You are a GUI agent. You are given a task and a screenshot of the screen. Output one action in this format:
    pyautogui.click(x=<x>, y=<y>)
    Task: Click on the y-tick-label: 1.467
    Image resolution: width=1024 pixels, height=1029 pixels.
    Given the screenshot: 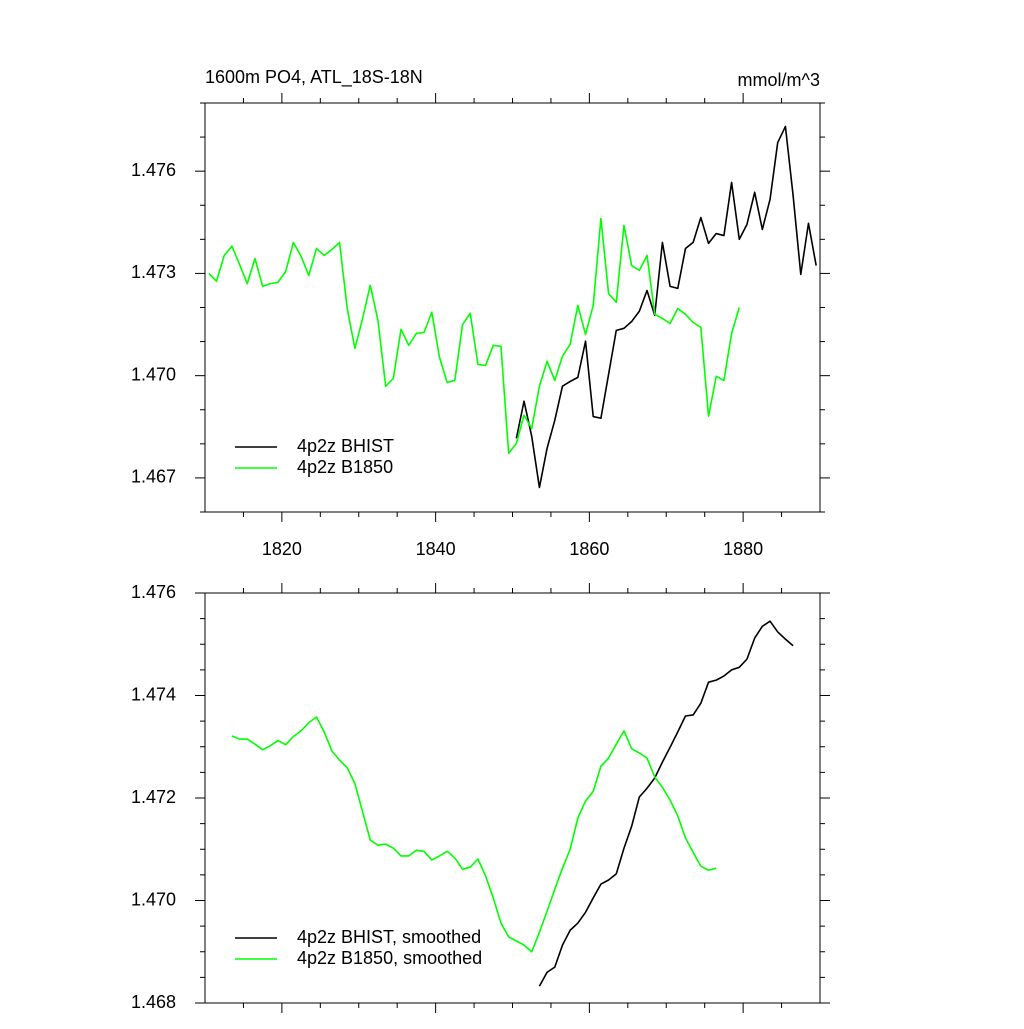 What is the action you would take?
    pyautogui.click(x=153, y=477)
    